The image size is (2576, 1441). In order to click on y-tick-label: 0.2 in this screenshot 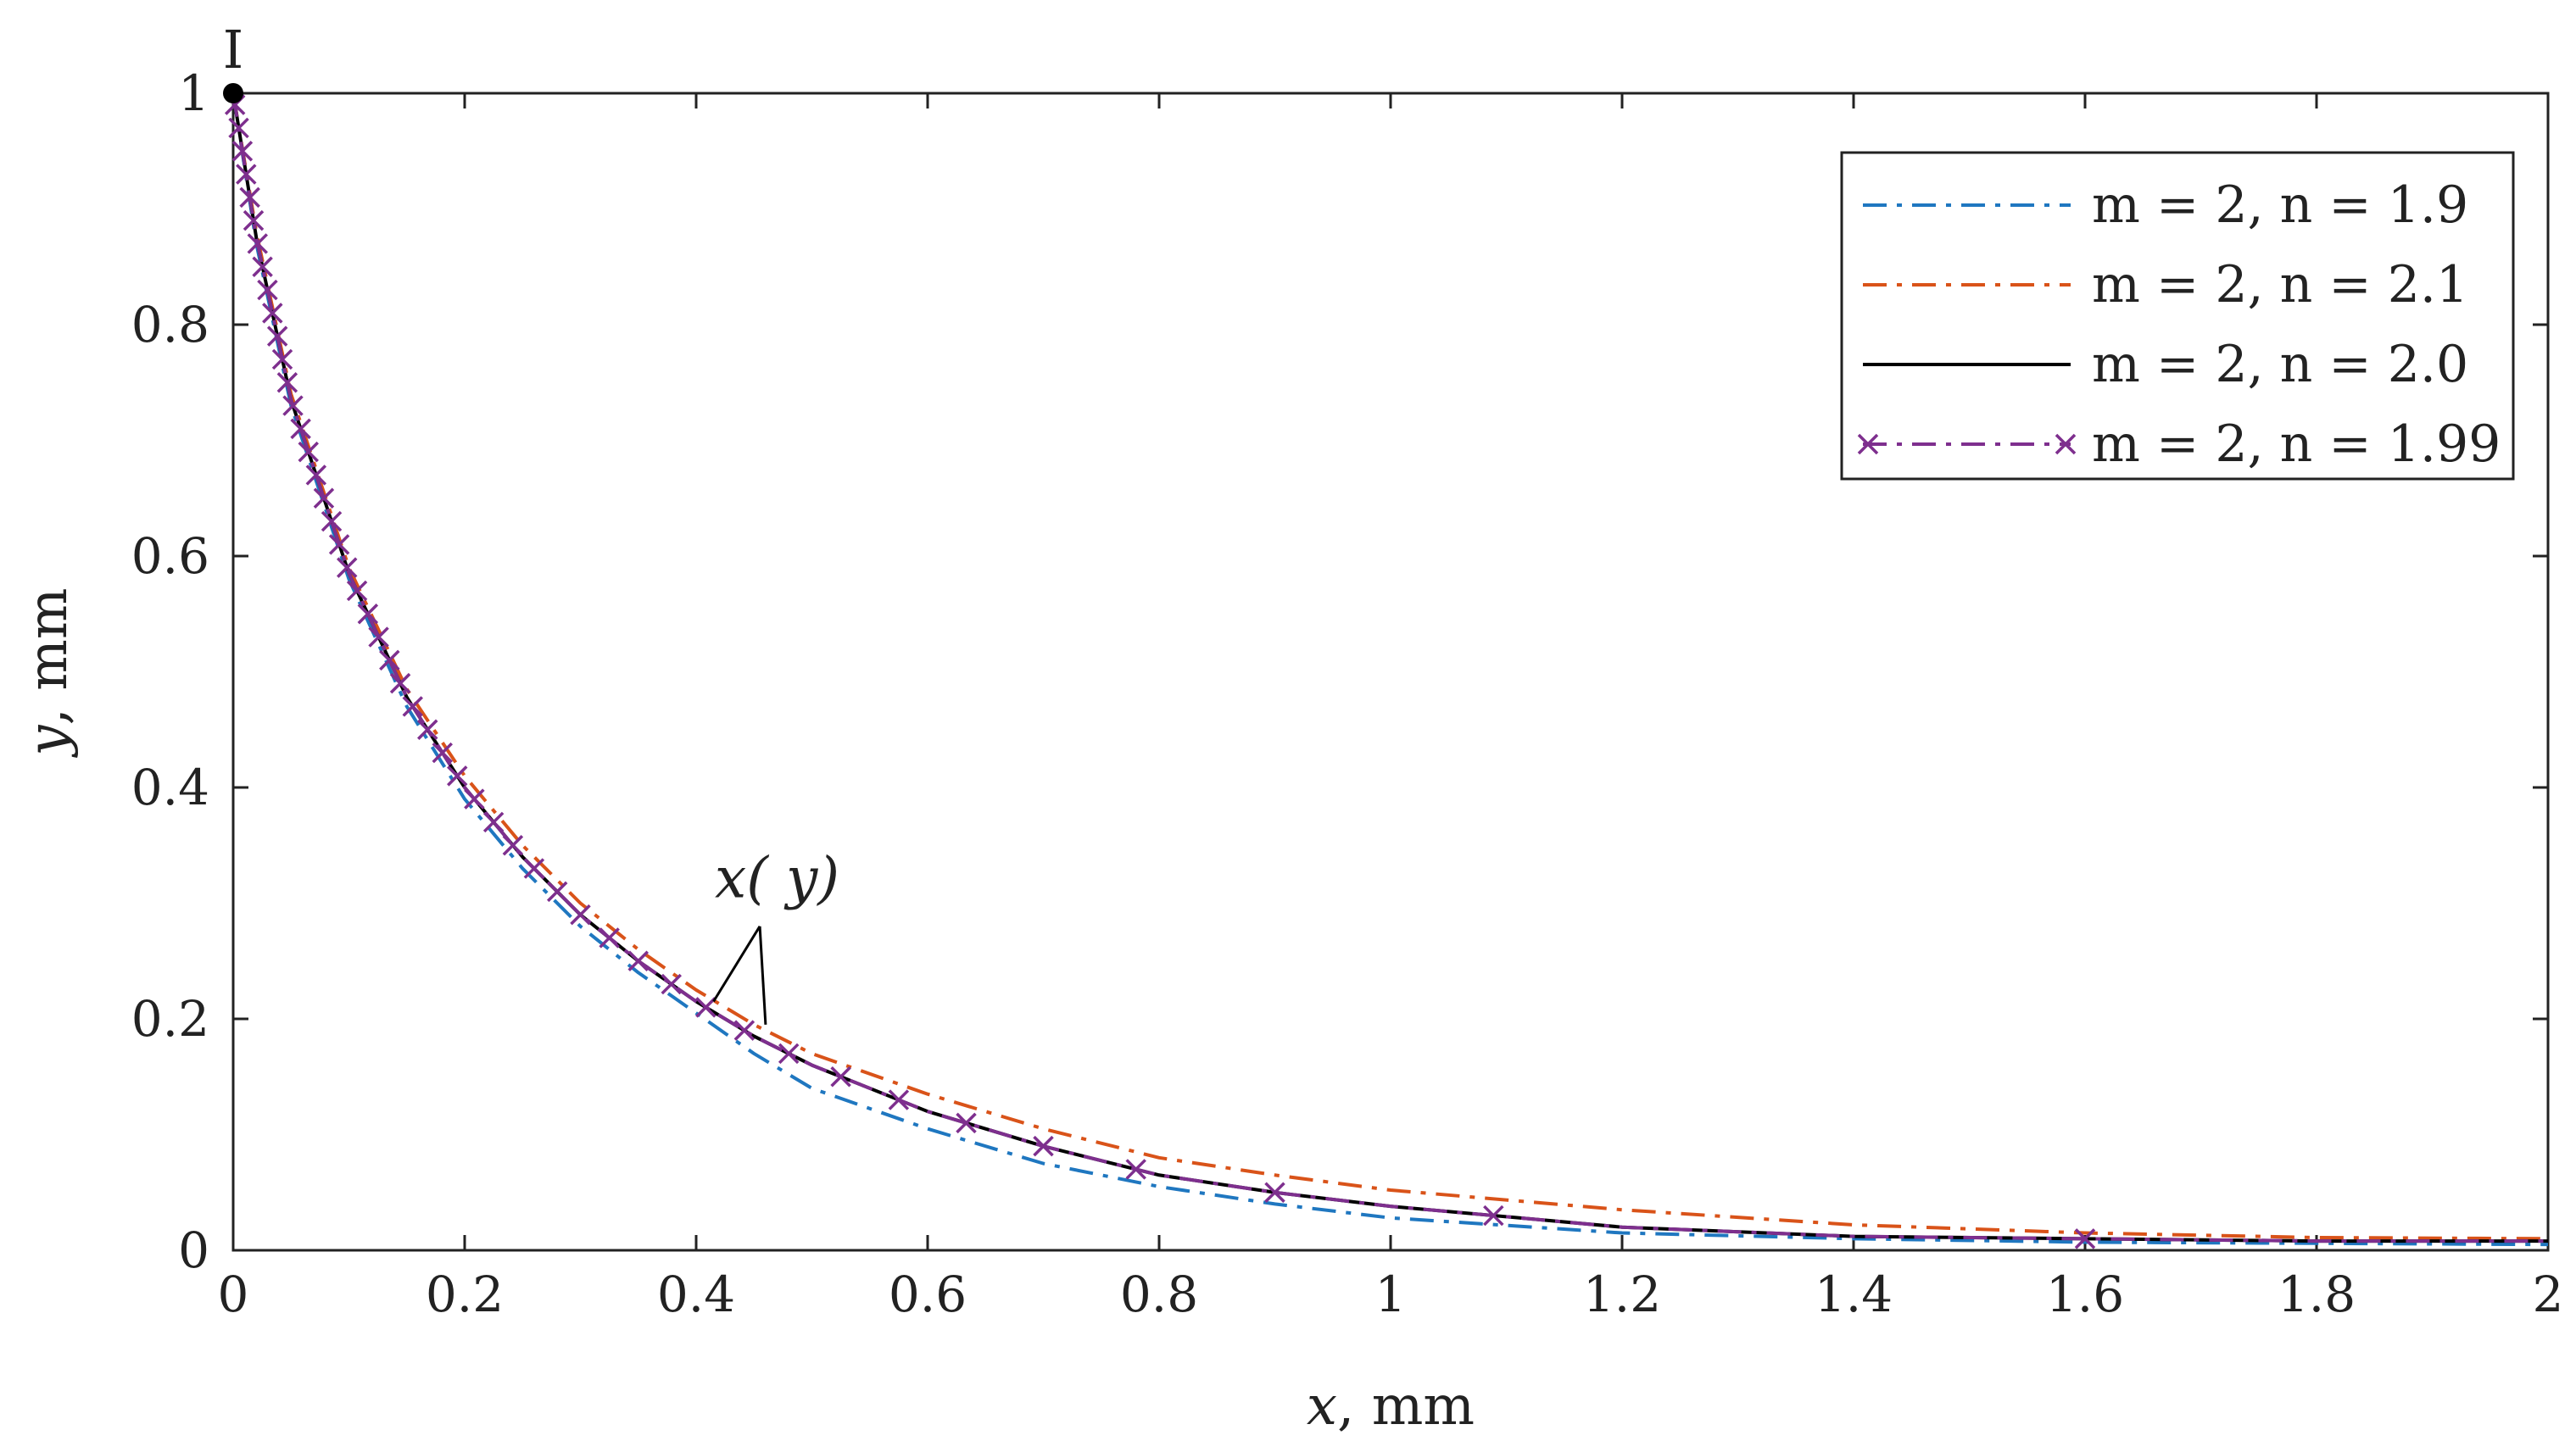, I will do `click(170, 1019)`.